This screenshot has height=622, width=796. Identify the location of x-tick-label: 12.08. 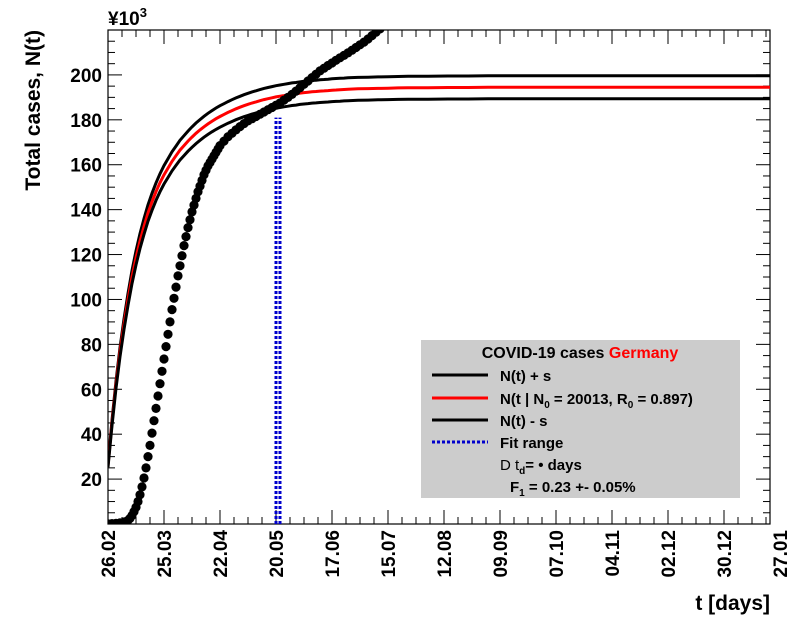
(445, 554).